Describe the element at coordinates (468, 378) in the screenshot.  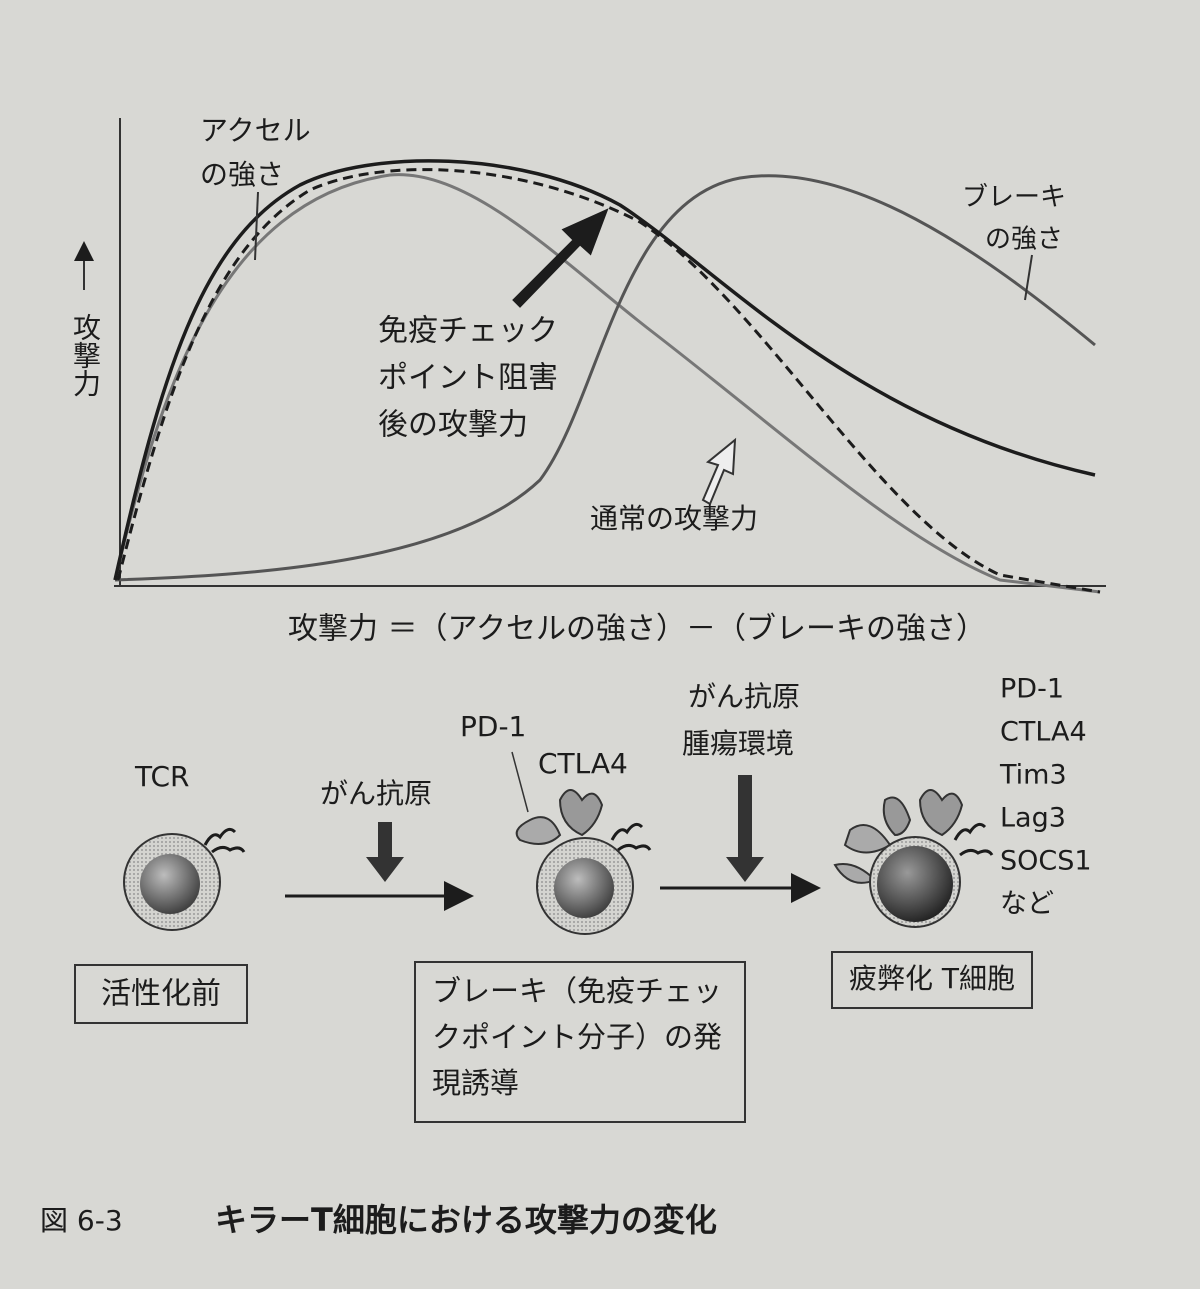
I see `label: ポイント阻害` at that location.